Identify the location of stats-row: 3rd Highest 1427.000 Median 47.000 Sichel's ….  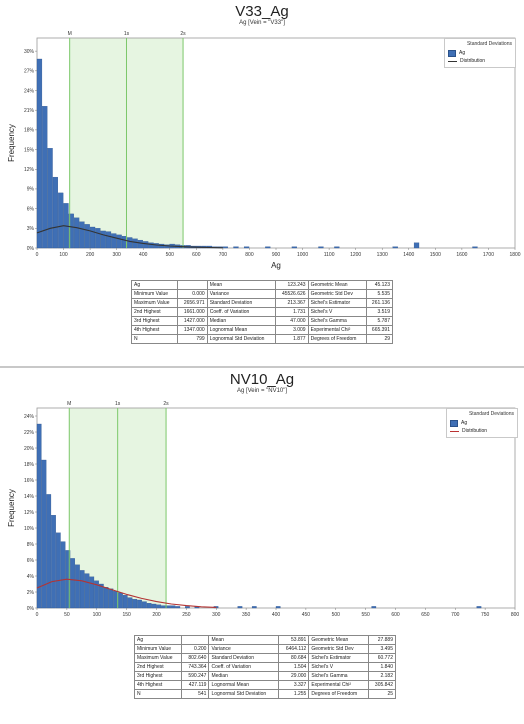
(262, 321).